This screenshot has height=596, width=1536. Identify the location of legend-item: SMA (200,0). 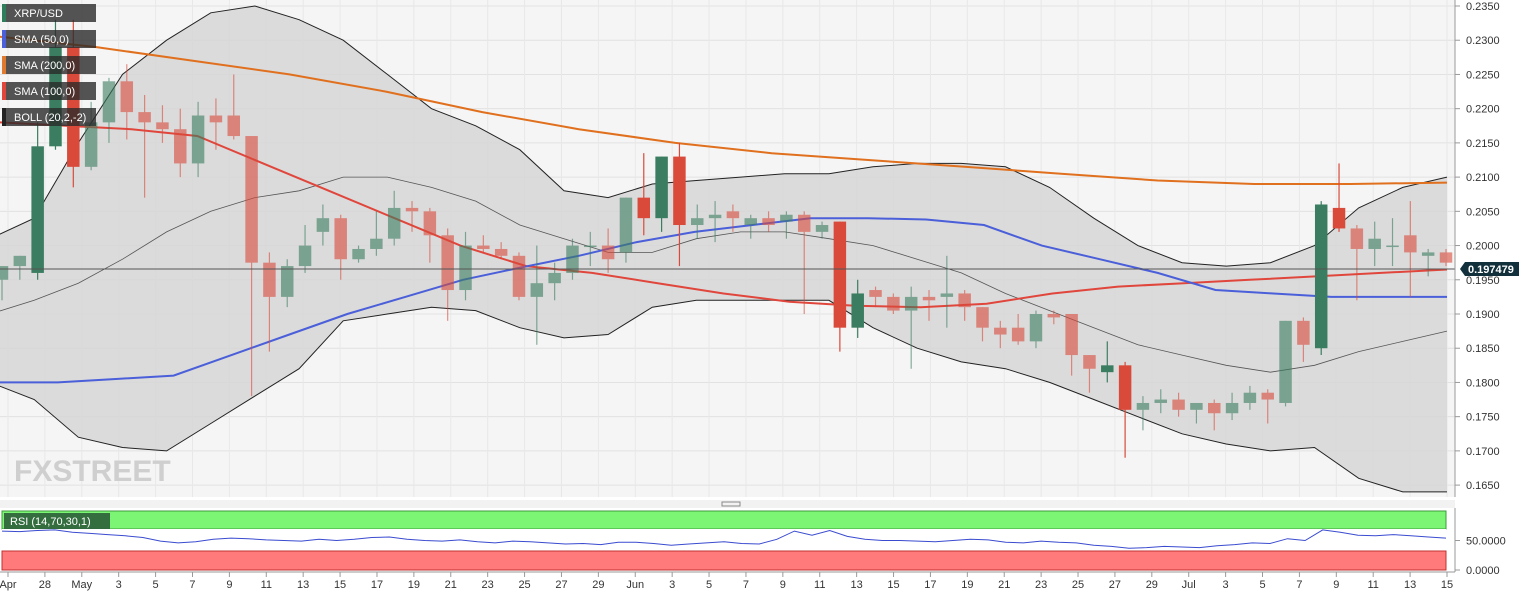
(49, 65).